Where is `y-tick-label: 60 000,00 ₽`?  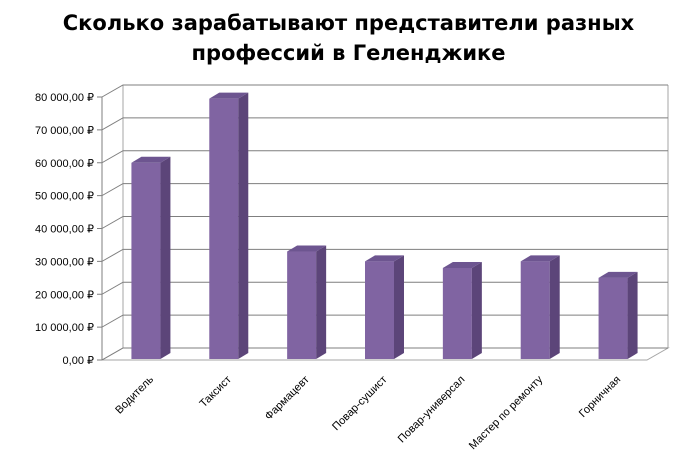 y-tick-label: 60 000,00 ₽ is located at coordinates (64, 164).